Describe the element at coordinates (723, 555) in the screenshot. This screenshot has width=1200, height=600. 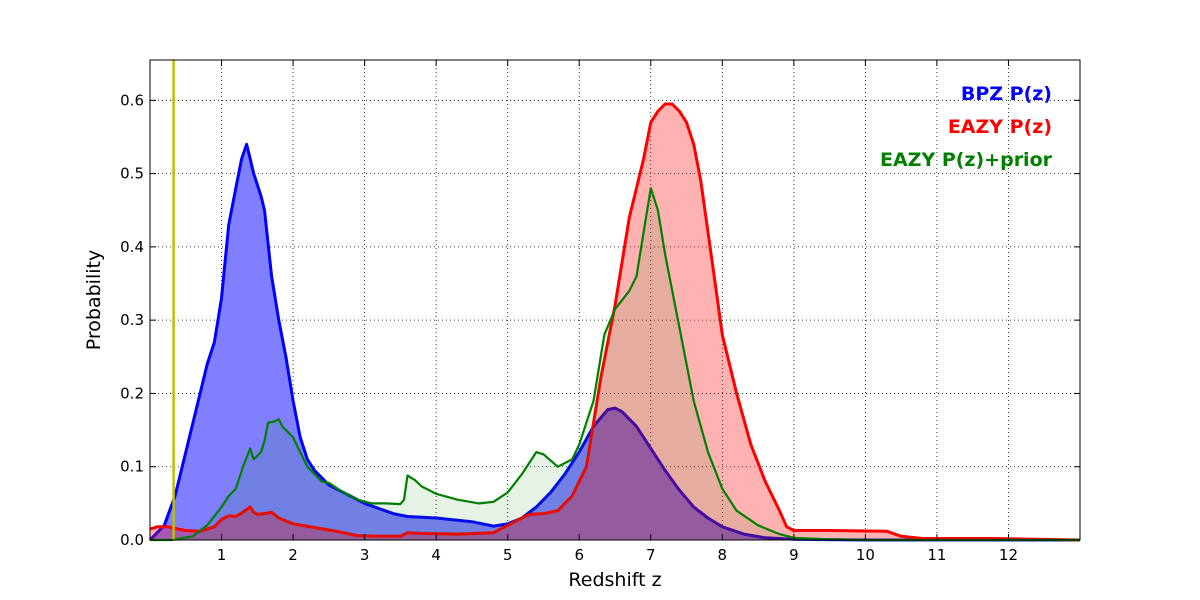
I see `x-tick-label: 8` at that location.